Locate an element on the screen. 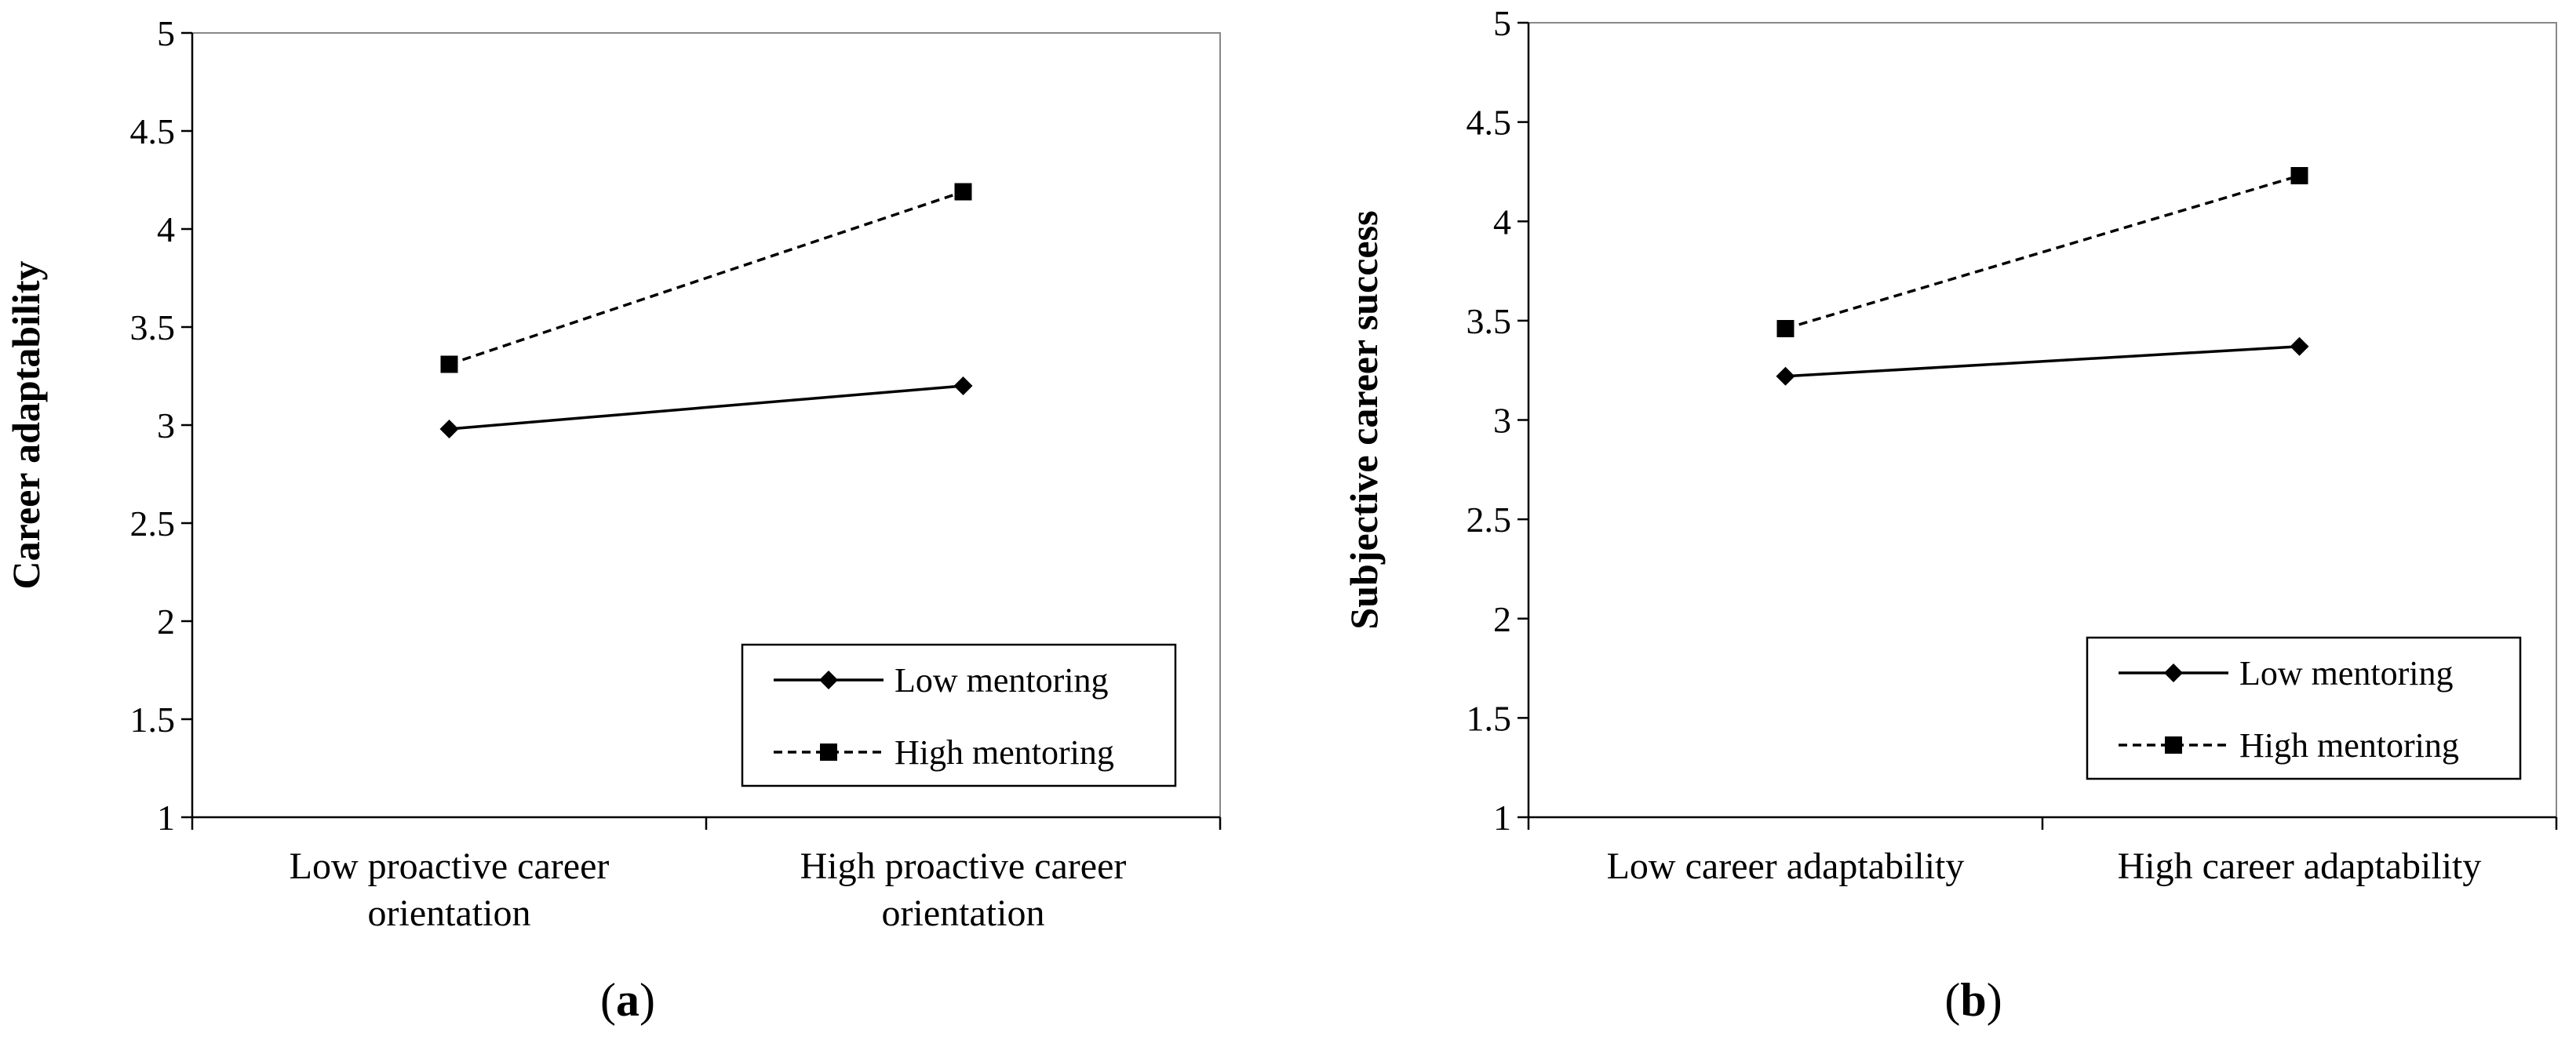  panel-label: (b) is located at coordinates (1973, 1000).